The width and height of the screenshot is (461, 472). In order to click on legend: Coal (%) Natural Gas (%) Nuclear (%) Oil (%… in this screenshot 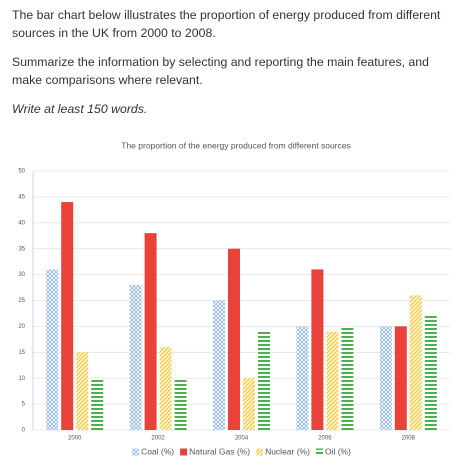, I will do `click(241, 451)`.